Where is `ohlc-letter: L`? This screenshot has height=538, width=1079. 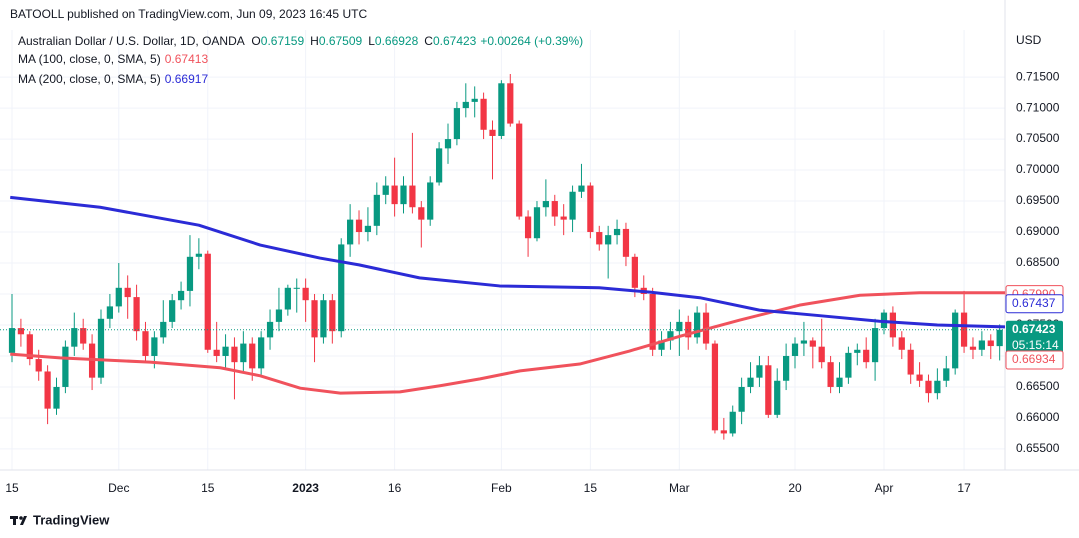 ohlc-letter: L is located at coordinates (371, 41).